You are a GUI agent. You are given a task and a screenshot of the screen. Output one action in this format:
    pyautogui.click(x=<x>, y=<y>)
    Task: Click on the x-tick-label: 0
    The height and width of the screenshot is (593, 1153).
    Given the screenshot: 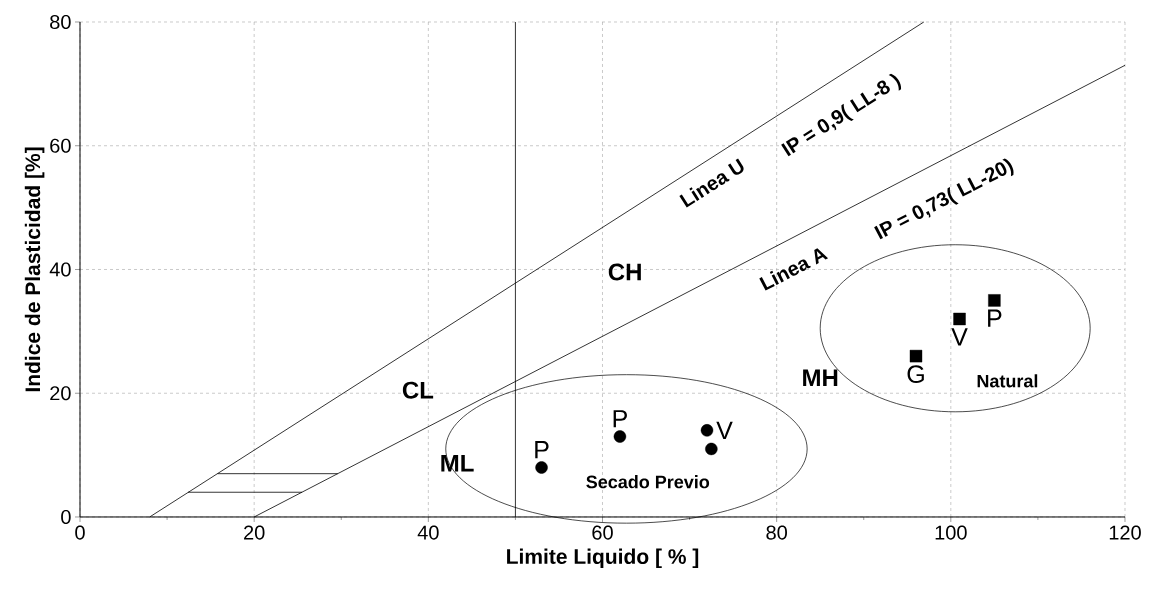 What is the action you would take?
    pyautogui.click(x=80, y=532)
    